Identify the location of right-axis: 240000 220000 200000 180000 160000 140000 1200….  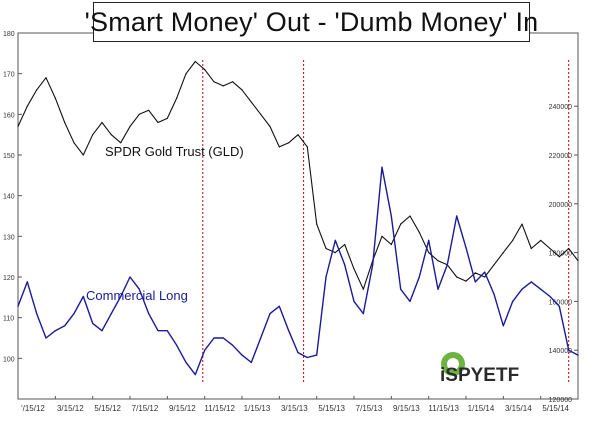
(563, 254).